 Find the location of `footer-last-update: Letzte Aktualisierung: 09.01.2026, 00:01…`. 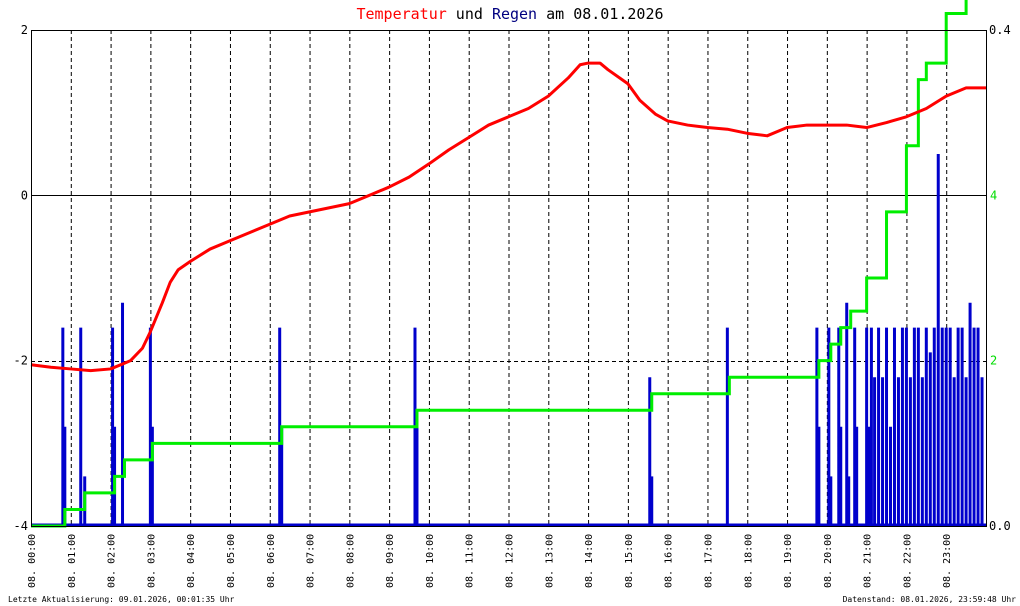

footer-last-update: Letzte Aktualisierung: 09.01.2026, 00:01… is located at coordinates (121, 599).